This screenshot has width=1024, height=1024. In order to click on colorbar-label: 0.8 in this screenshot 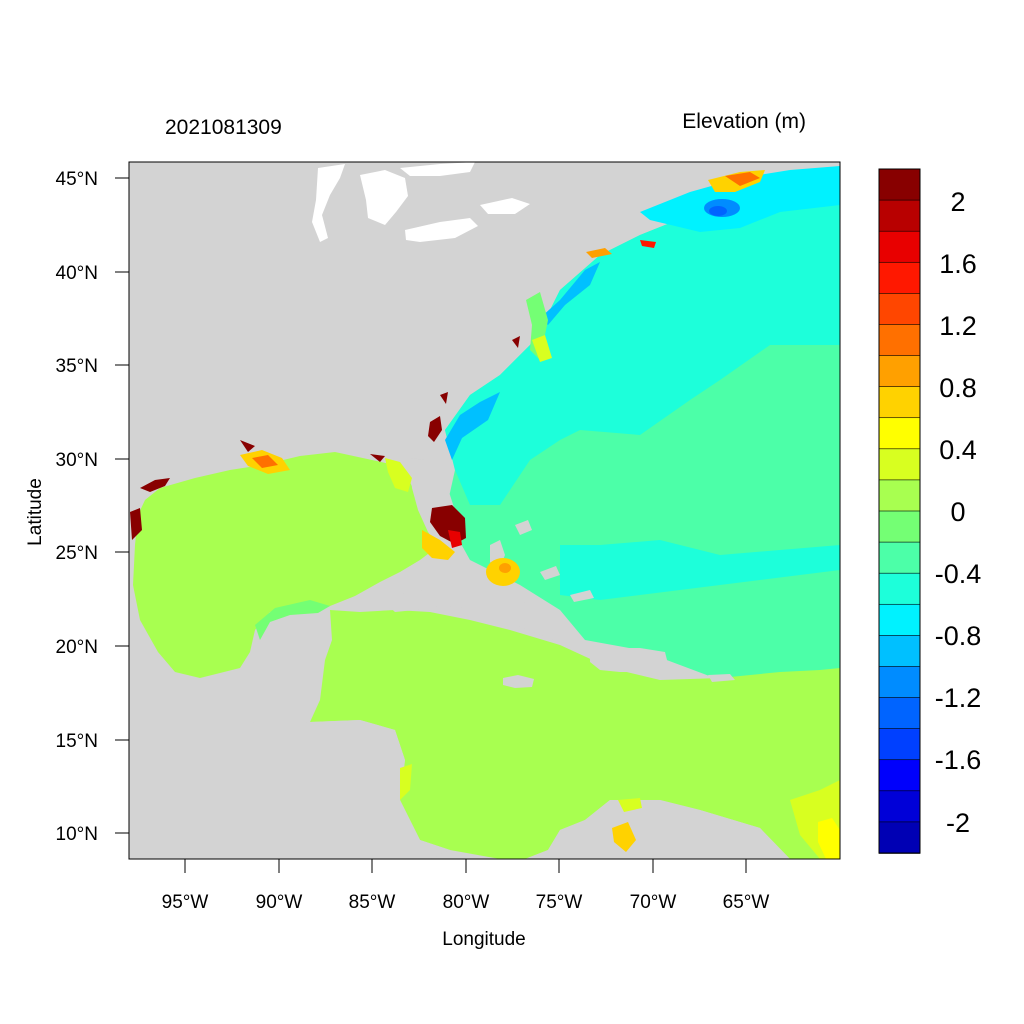, I will do `click(958, 388)`.